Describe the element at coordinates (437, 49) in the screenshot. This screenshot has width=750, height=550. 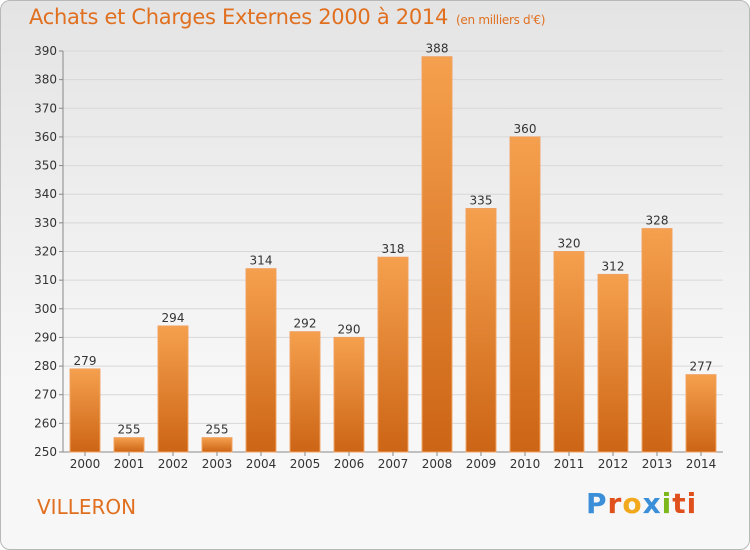
I see `bar-value-label: 388` at that location.